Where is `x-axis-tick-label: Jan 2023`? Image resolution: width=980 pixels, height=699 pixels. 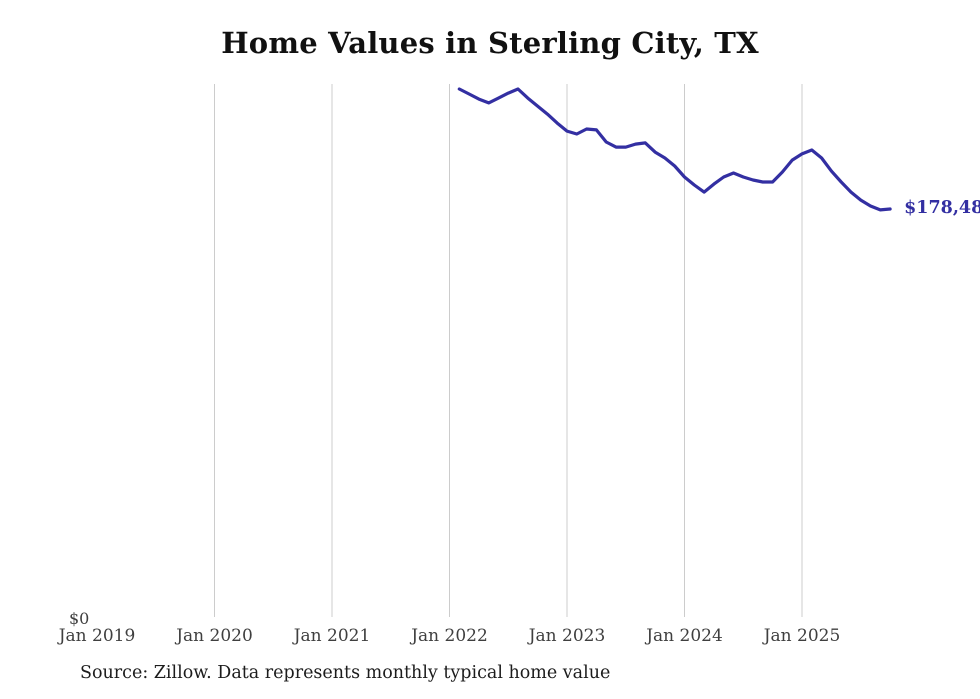
x-axis-tick-label: Jan 2023 is located at coordinates (567, 636).